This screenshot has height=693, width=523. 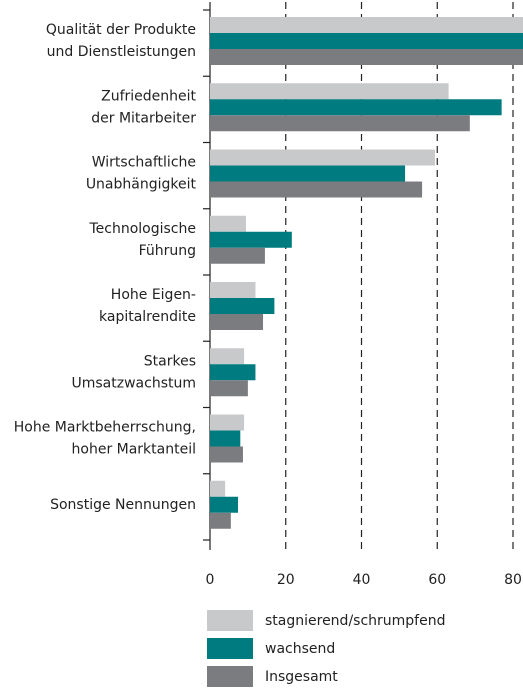 What do you see at coordinates (147, 306) in the screenshot?
I see `category-label: Hohe Eigen-kapitalrendite` at bounding box center [147, 306].